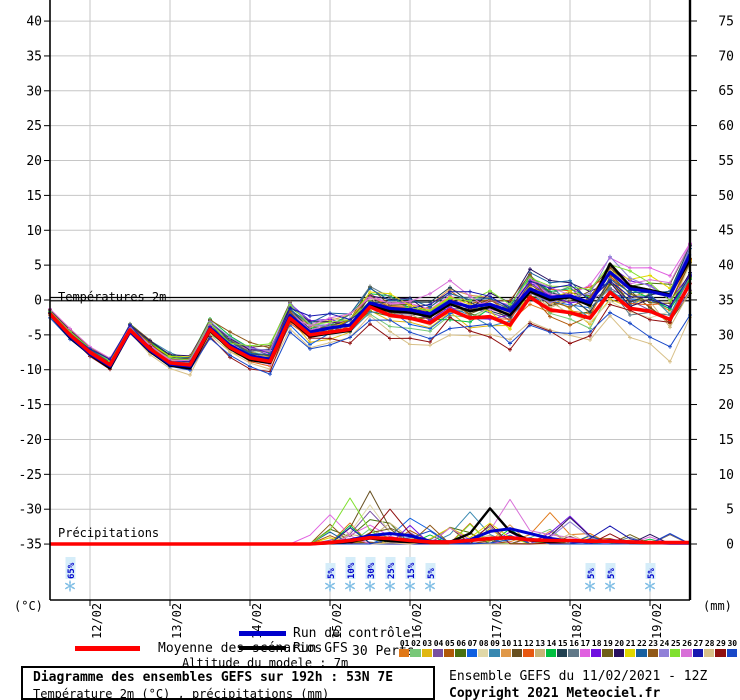 Image resolution: width=740 pixels, height=700 pixels. What do you see at coordinates (717, 606) in the screenshot?
I see `right-axis-unit-label: (mm)` at bounding box center [717, 606].